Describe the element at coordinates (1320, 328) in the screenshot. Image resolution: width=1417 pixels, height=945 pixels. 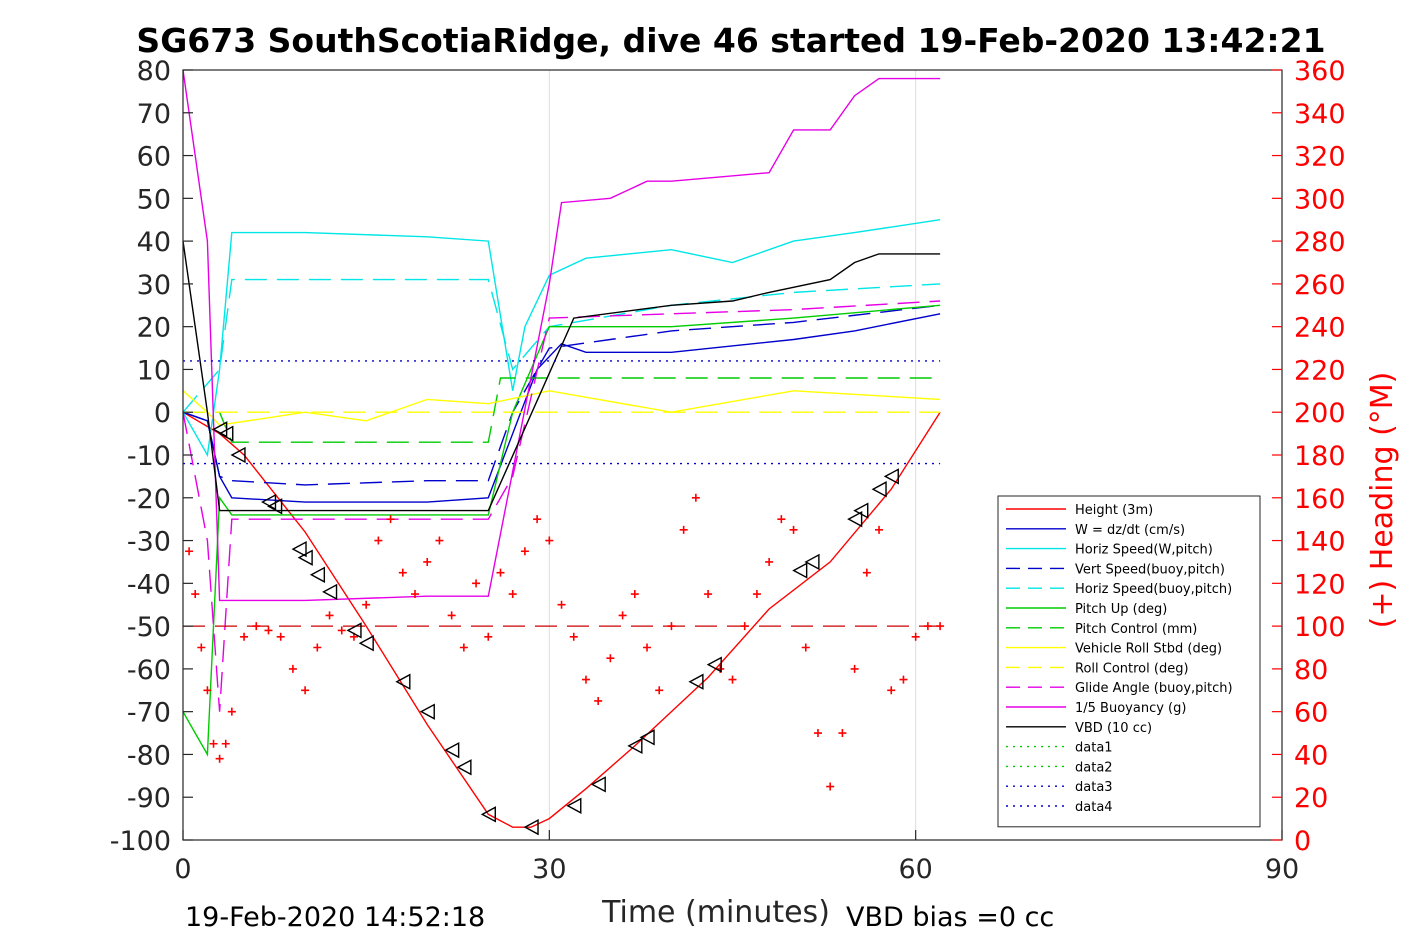
I see `y-right-tick-label: 240` at that location.